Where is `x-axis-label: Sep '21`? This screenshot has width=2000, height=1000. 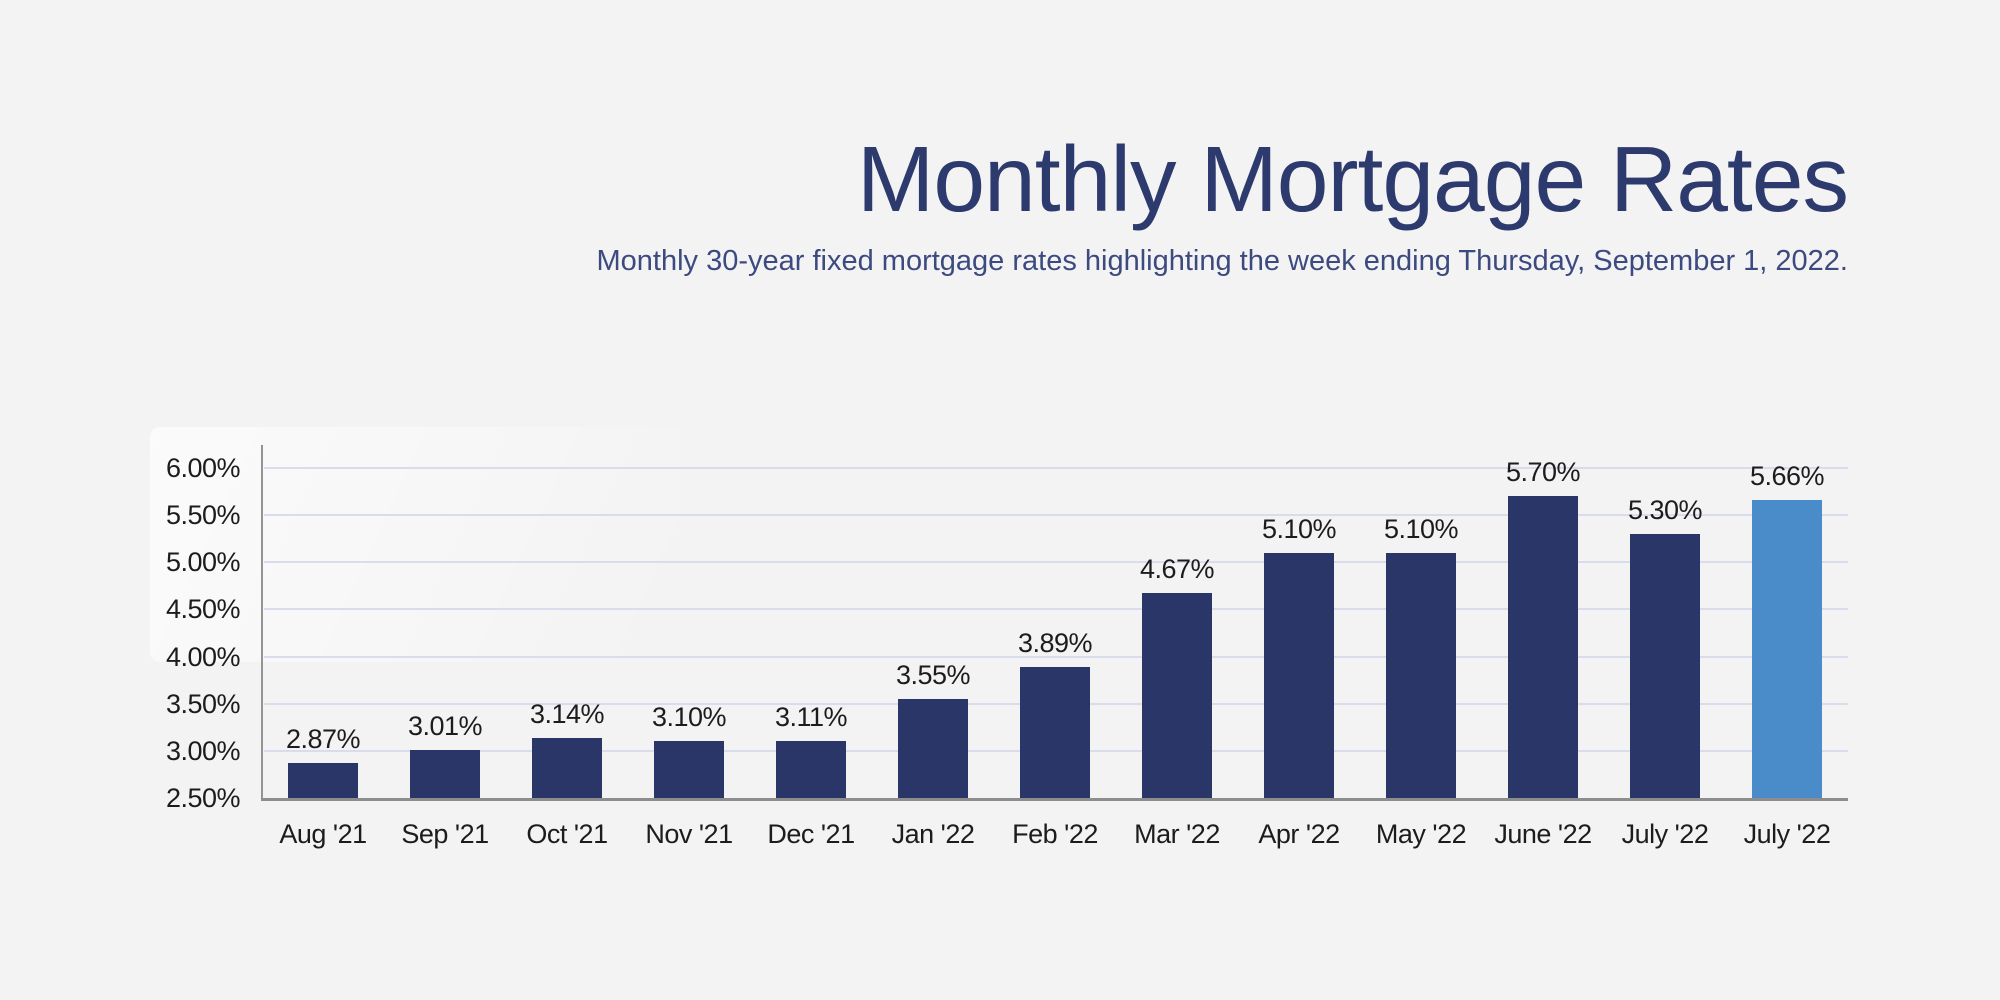
x-axis-label: Sep '21 is located at coordinates (445, 834).